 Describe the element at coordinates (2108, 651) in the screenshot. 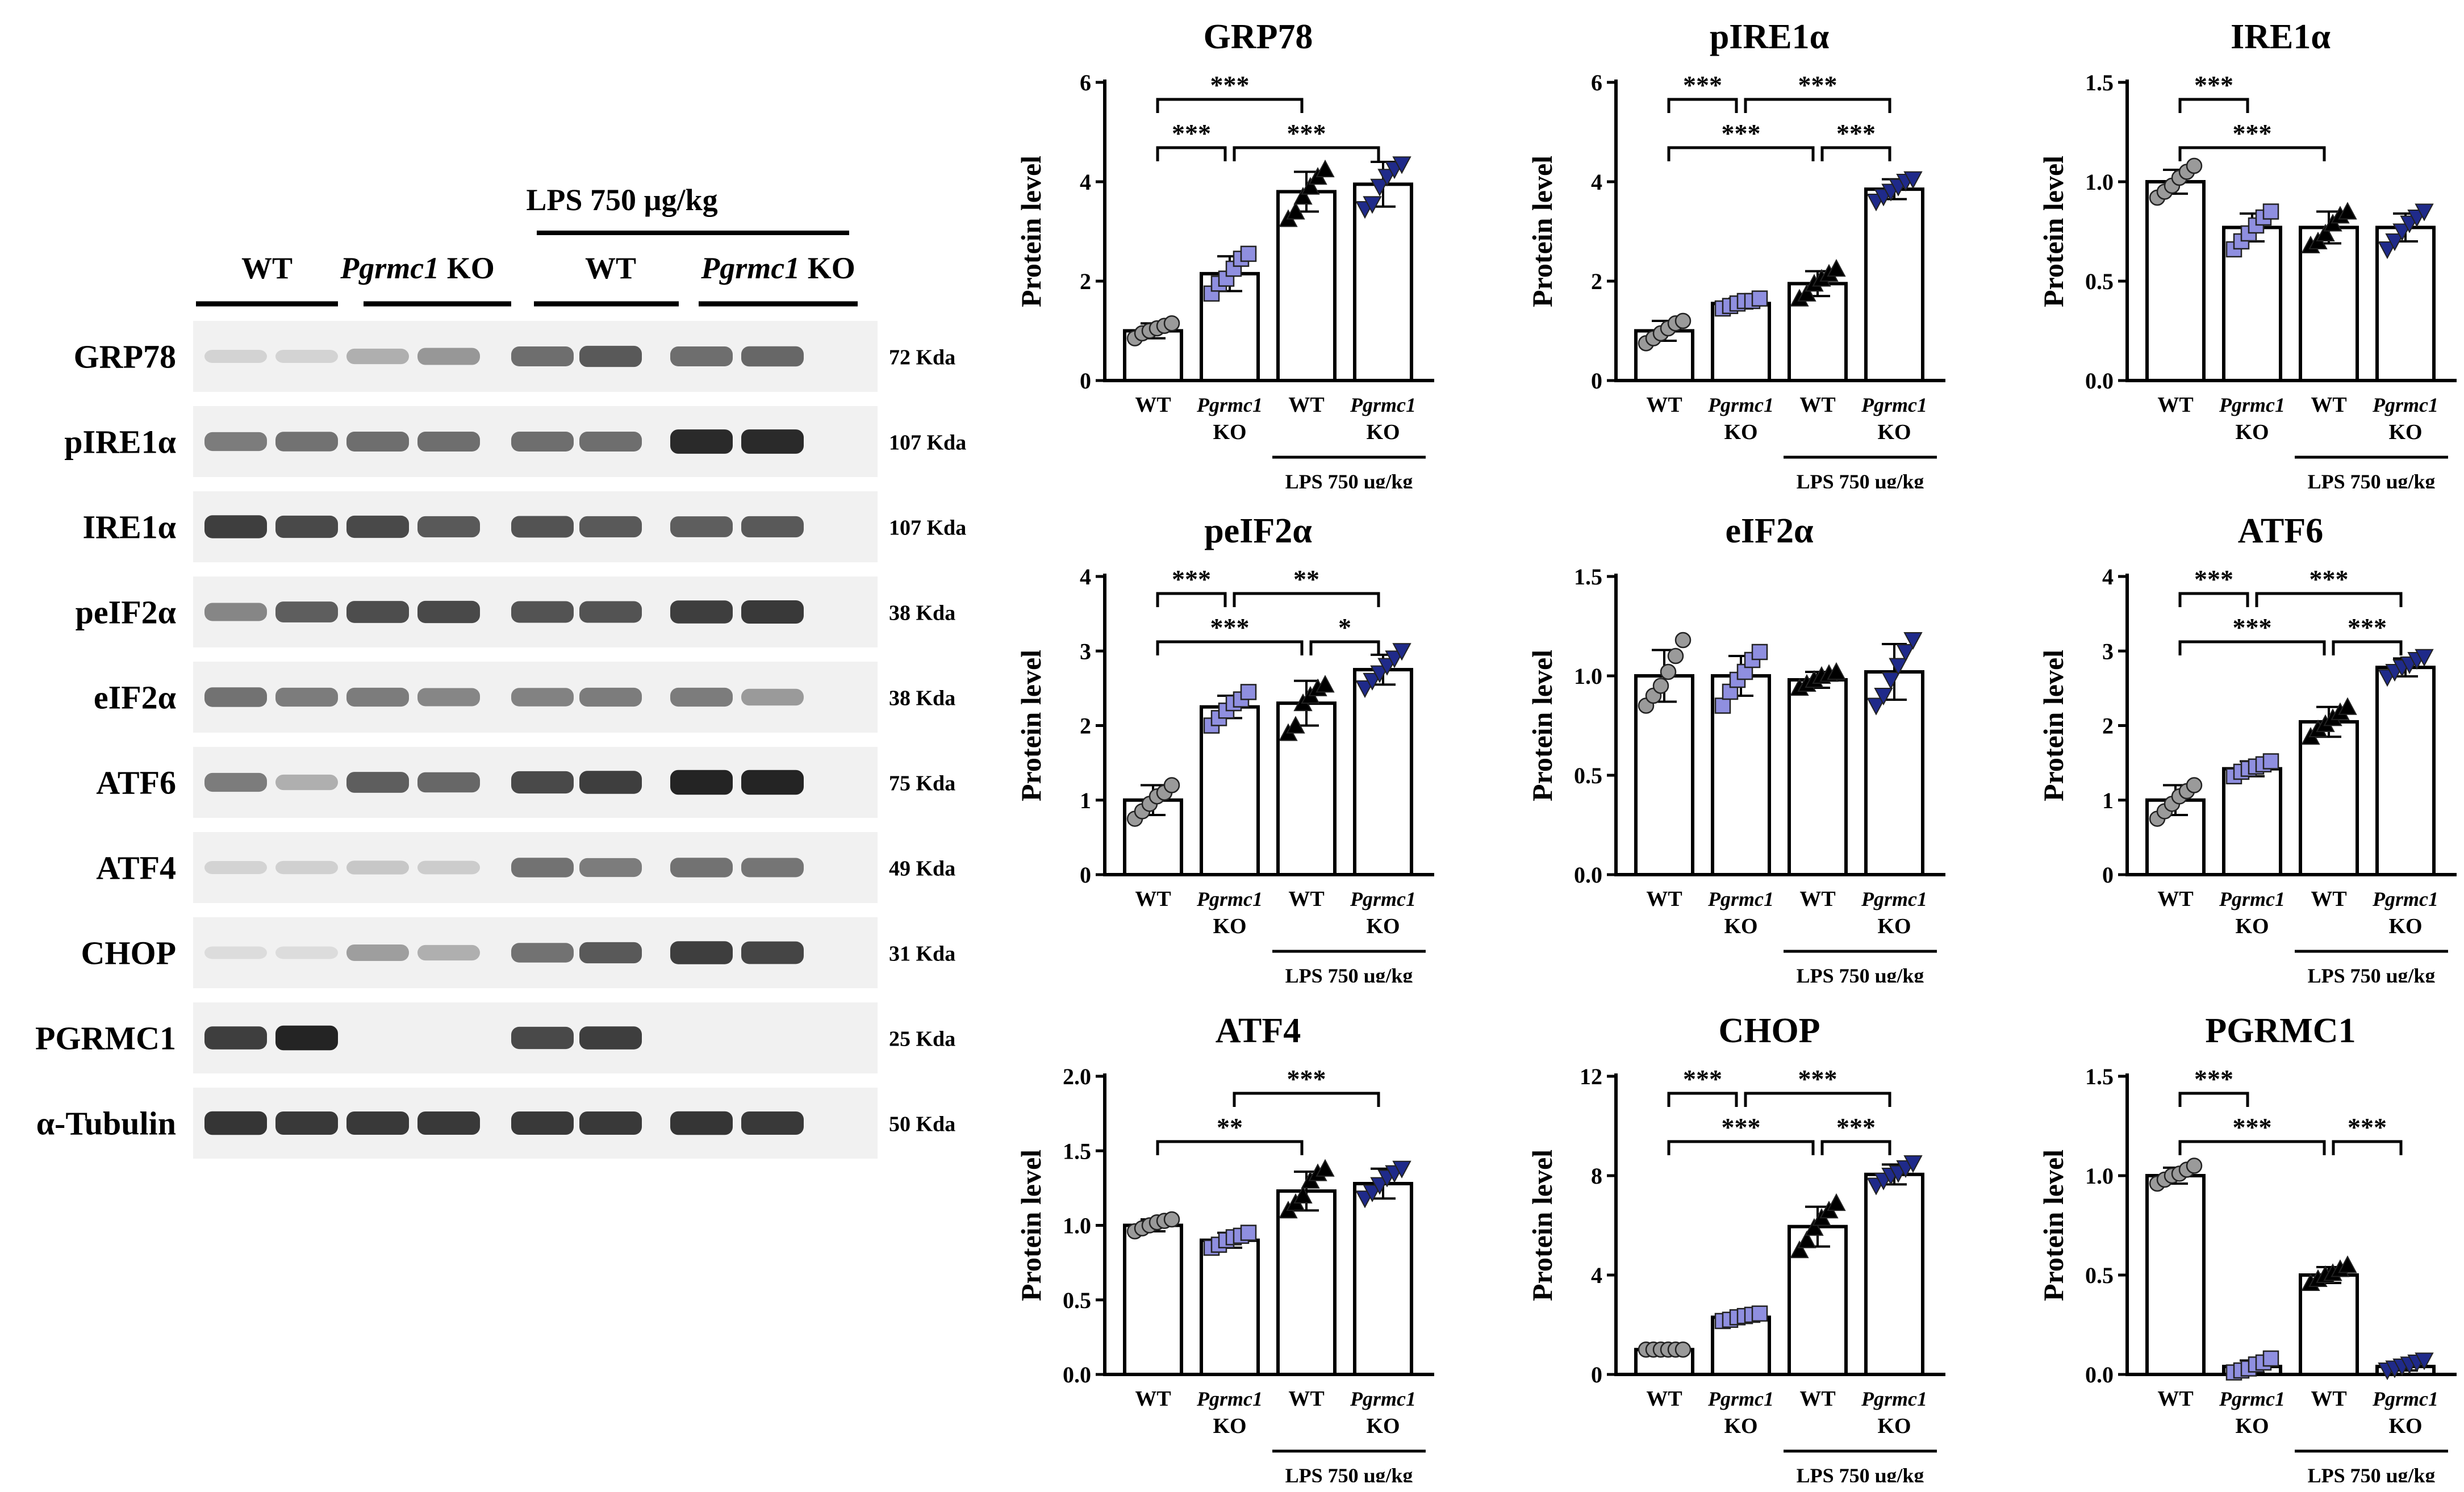

I see `y-tick-label: 3` at that location.